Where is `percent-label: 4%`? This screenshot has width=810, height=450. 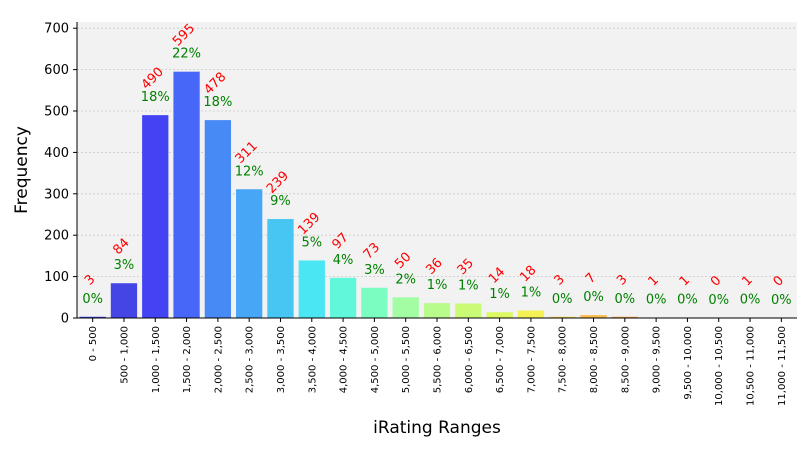 percent-label: 4% is located at coordinates (343, 260).